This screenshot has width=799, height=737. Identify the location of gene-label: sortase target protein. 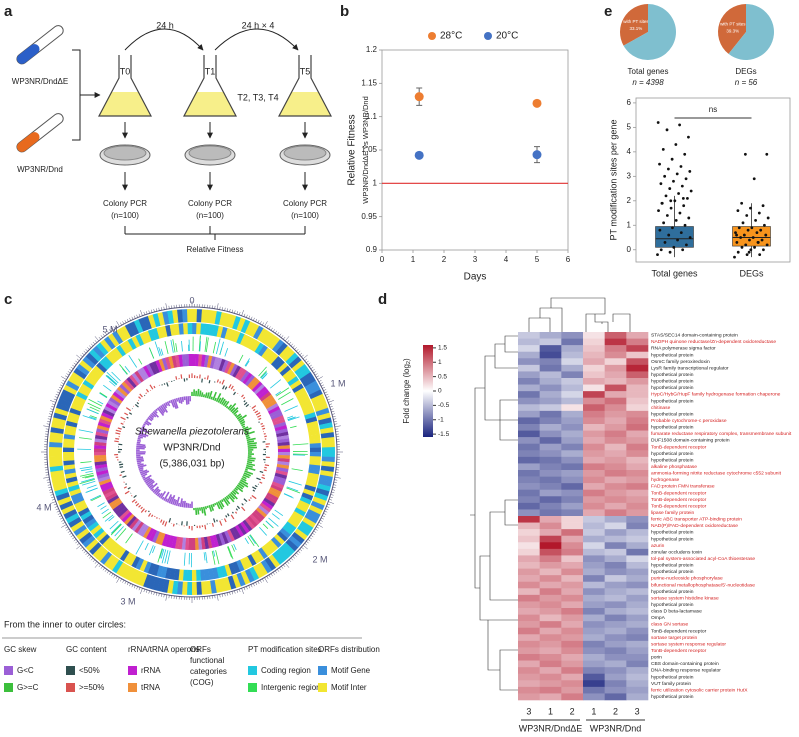
(674, 638).